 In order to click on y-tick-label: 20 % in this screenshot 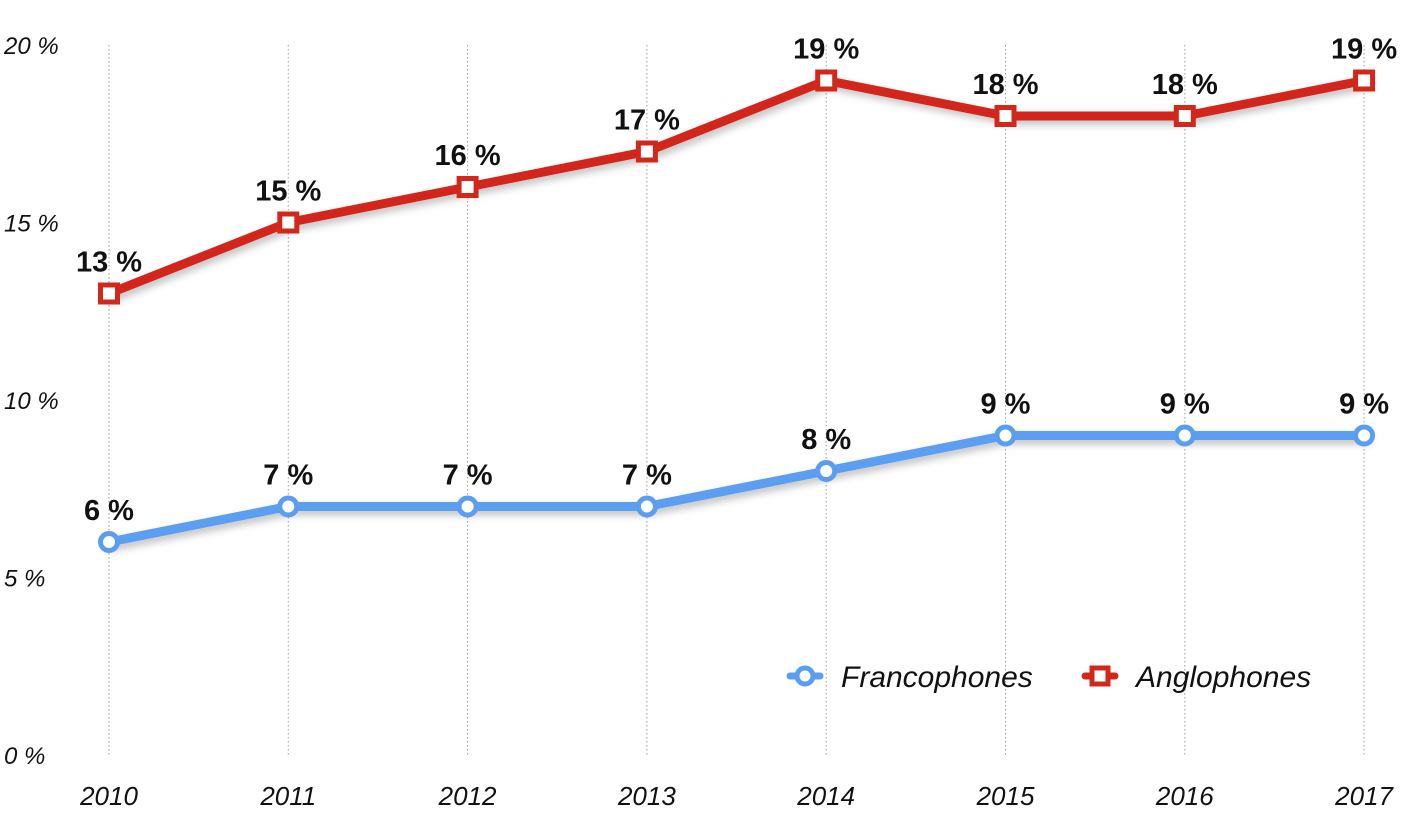, I will do `click(31, 46)`.